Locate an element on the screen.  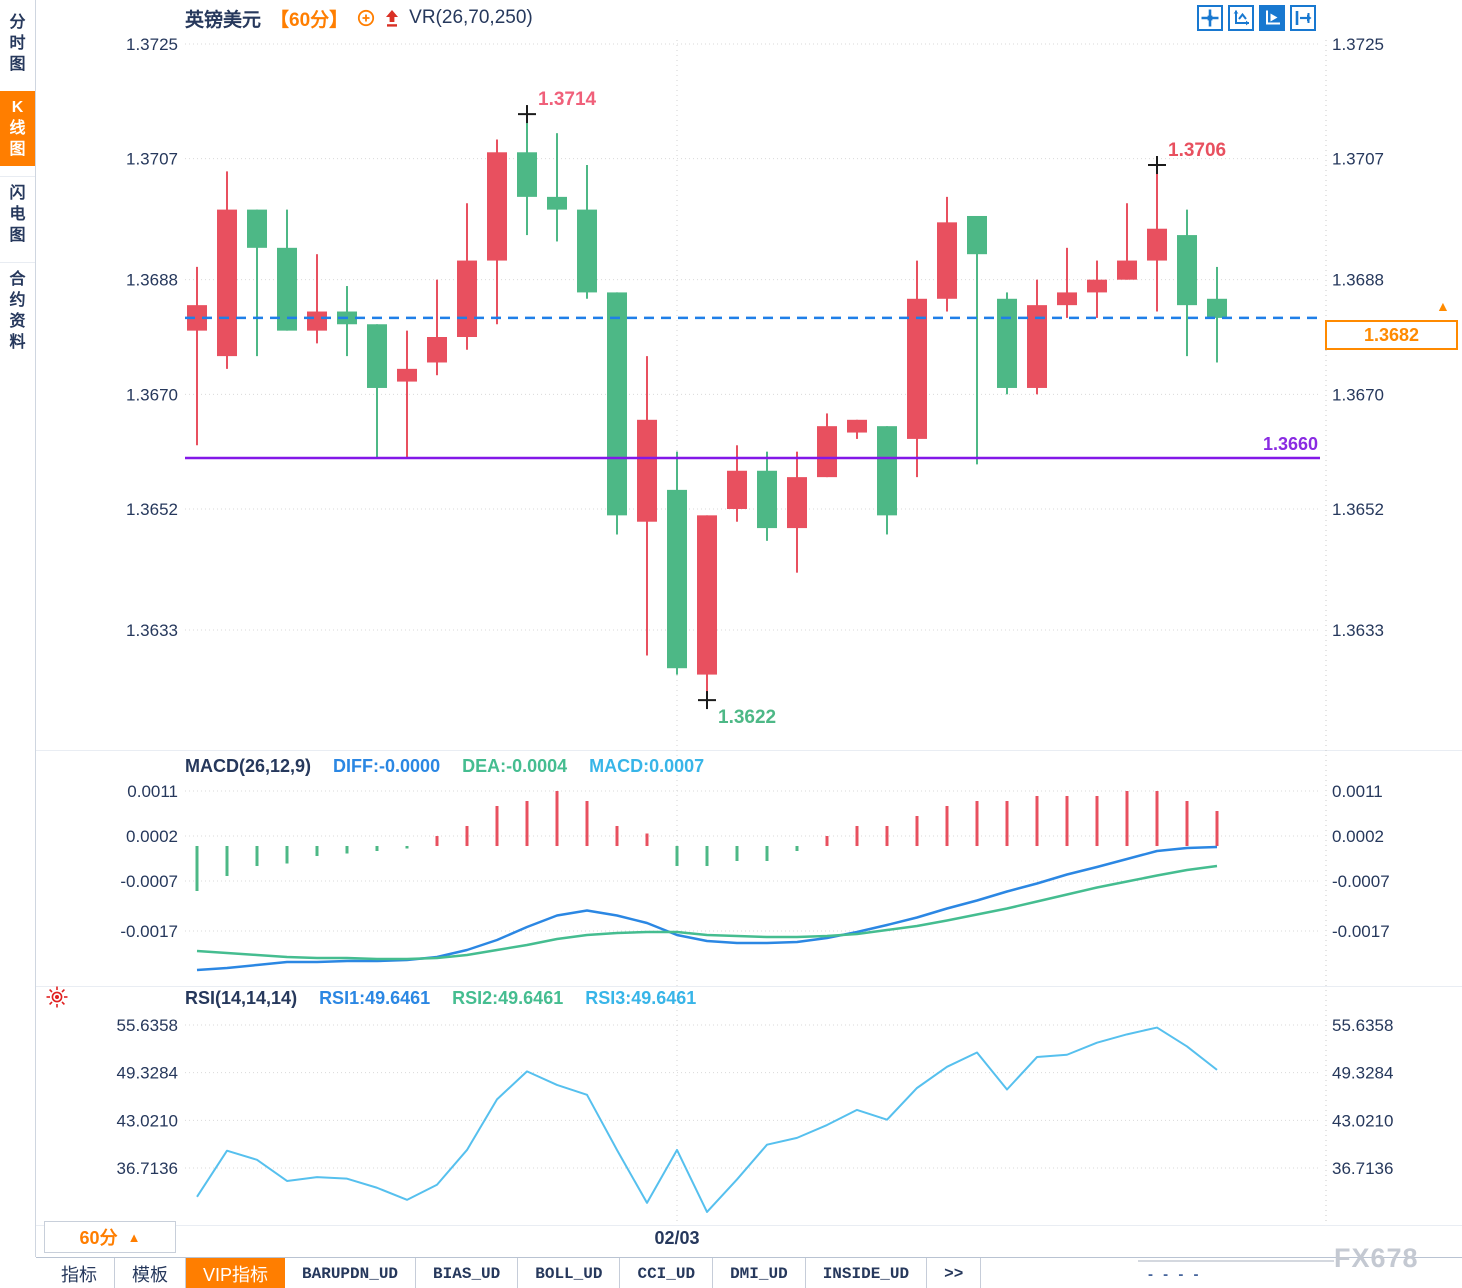
macd-title: MACD(26,12,9) is located at coordinates (248, 766).